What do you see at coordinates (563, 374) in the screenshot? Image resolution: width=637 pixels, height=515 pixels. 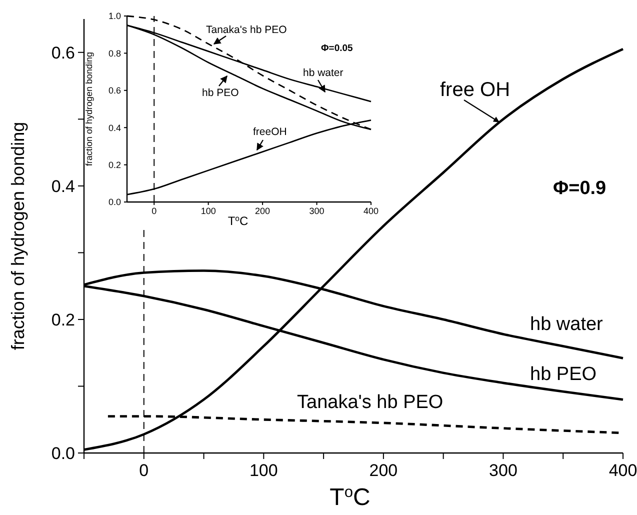 I see `series-label: hb PEO` at bounding box center [563, 374].